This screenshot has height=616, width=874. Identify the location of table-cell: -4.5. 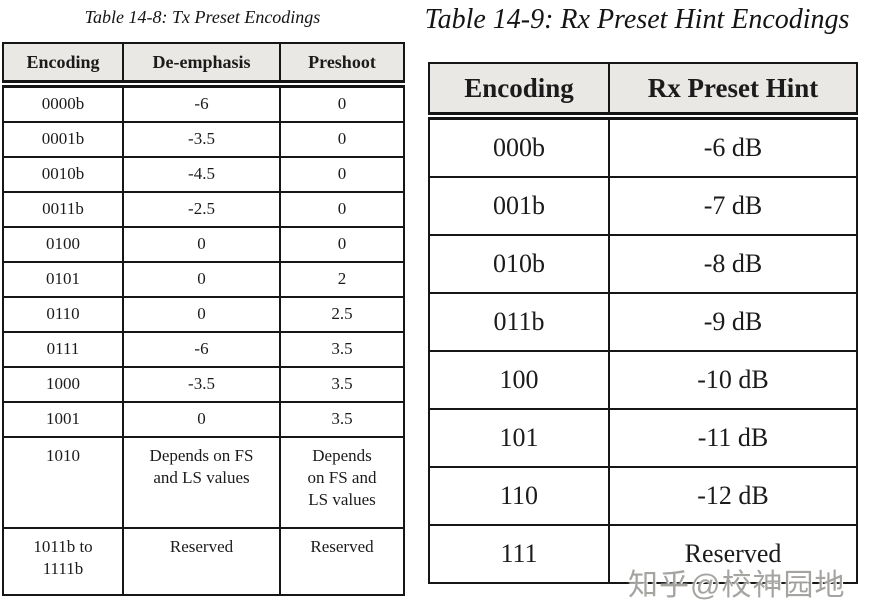
(201, 174).